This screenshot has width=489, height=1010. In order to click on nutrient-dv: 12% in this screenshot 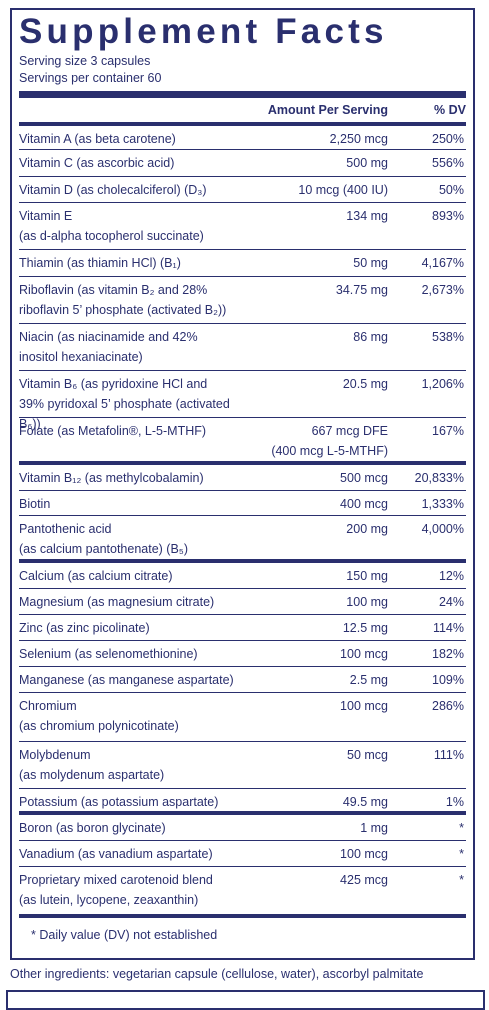, I will do `click(451, 576)`.